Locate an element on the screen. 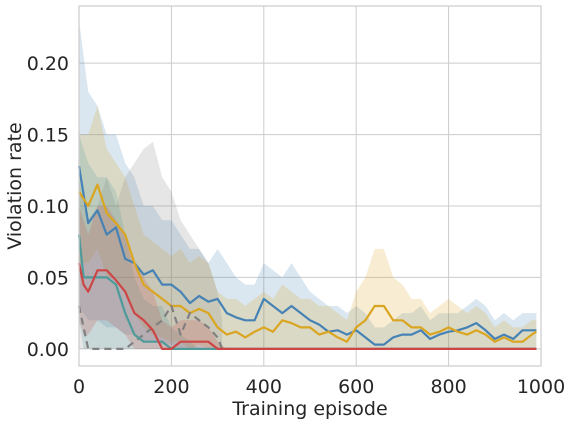  x-tick-label: 200 is located at coordinates (171, 387).